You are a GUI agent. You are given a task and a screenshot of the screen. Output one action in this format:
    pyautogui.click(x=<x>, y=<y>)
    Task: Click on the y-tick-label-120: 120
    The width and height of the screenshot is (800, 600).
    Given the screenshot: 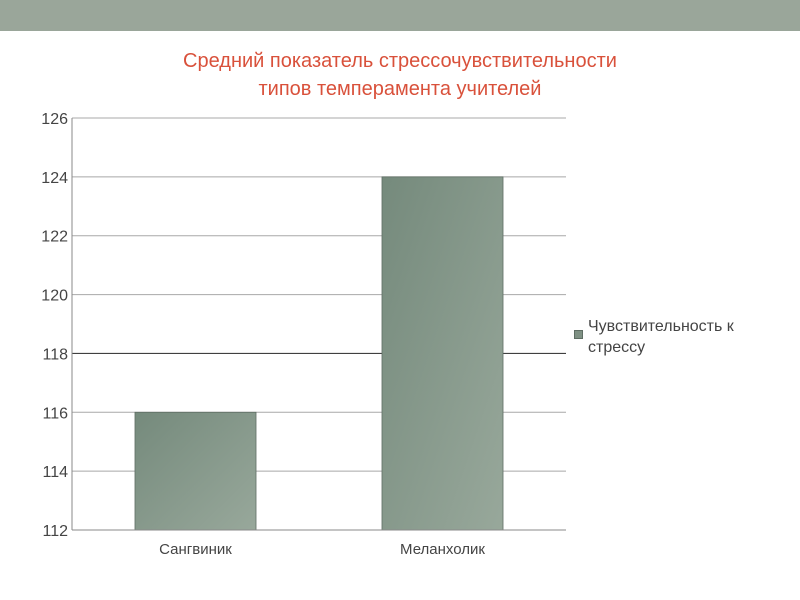 What is the action you would take?
    pyautogui.click(x=54, y=296)
    